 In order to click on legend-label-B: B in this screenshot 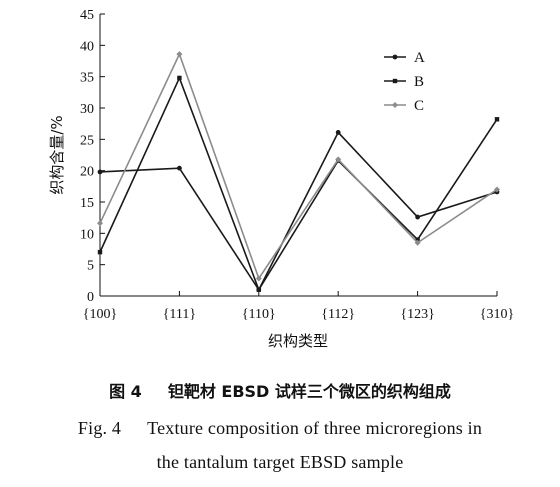, I will do `click(419, 82)`.